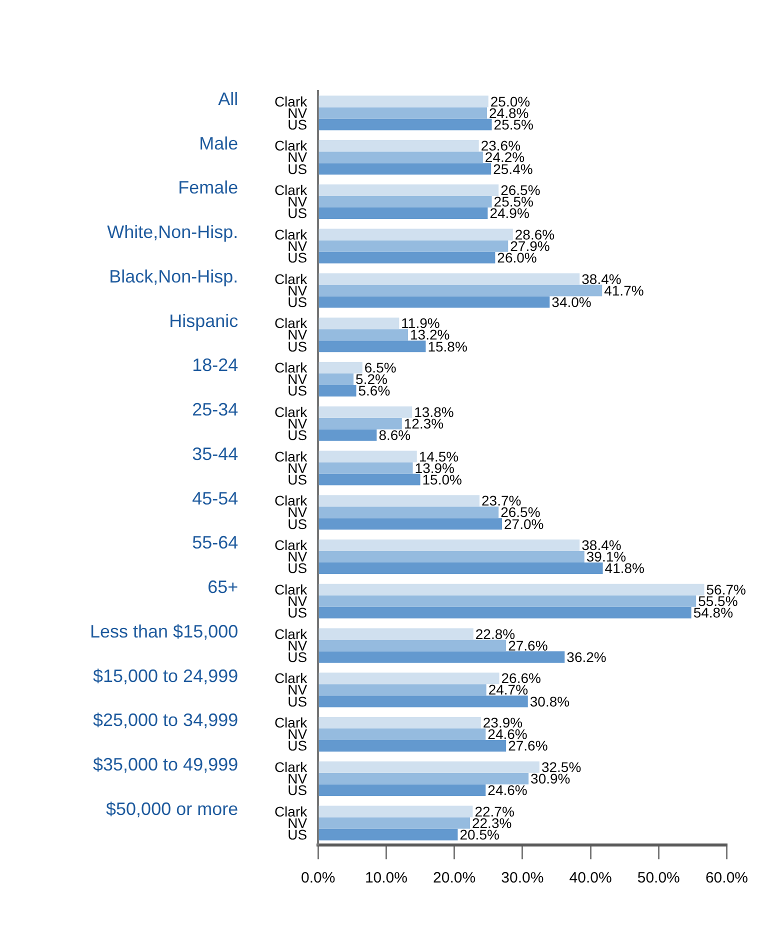  Describe the element at coordinates (165, 764) in the screenshot. I see `y-tick-label: $35,000 to 49,999` at that location.